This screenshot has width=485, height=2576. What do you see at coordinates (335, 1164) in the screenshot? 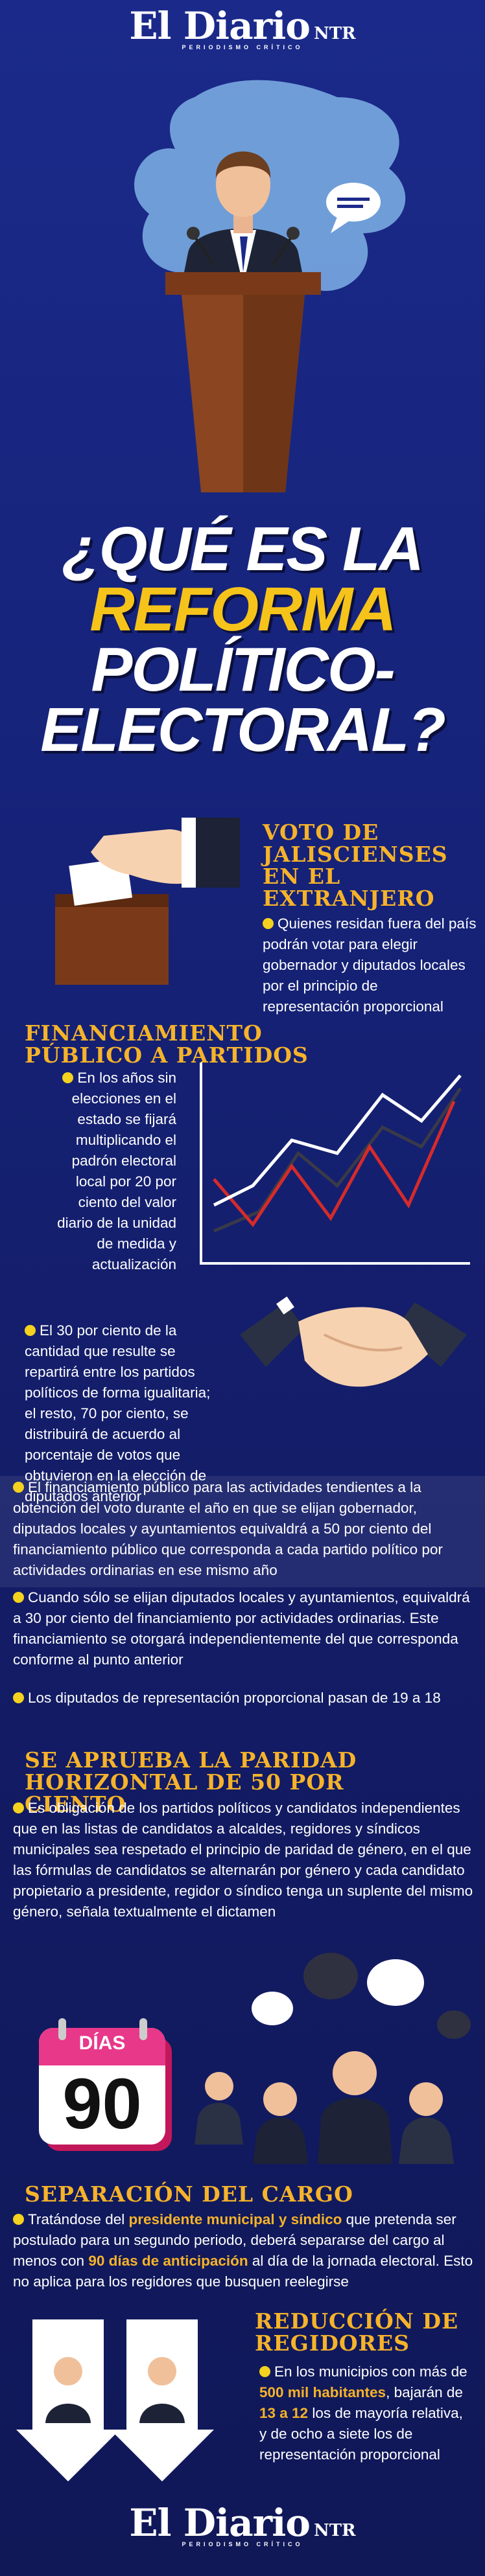
I see `line-chart-decoration` at bounding box center [335, 1164].